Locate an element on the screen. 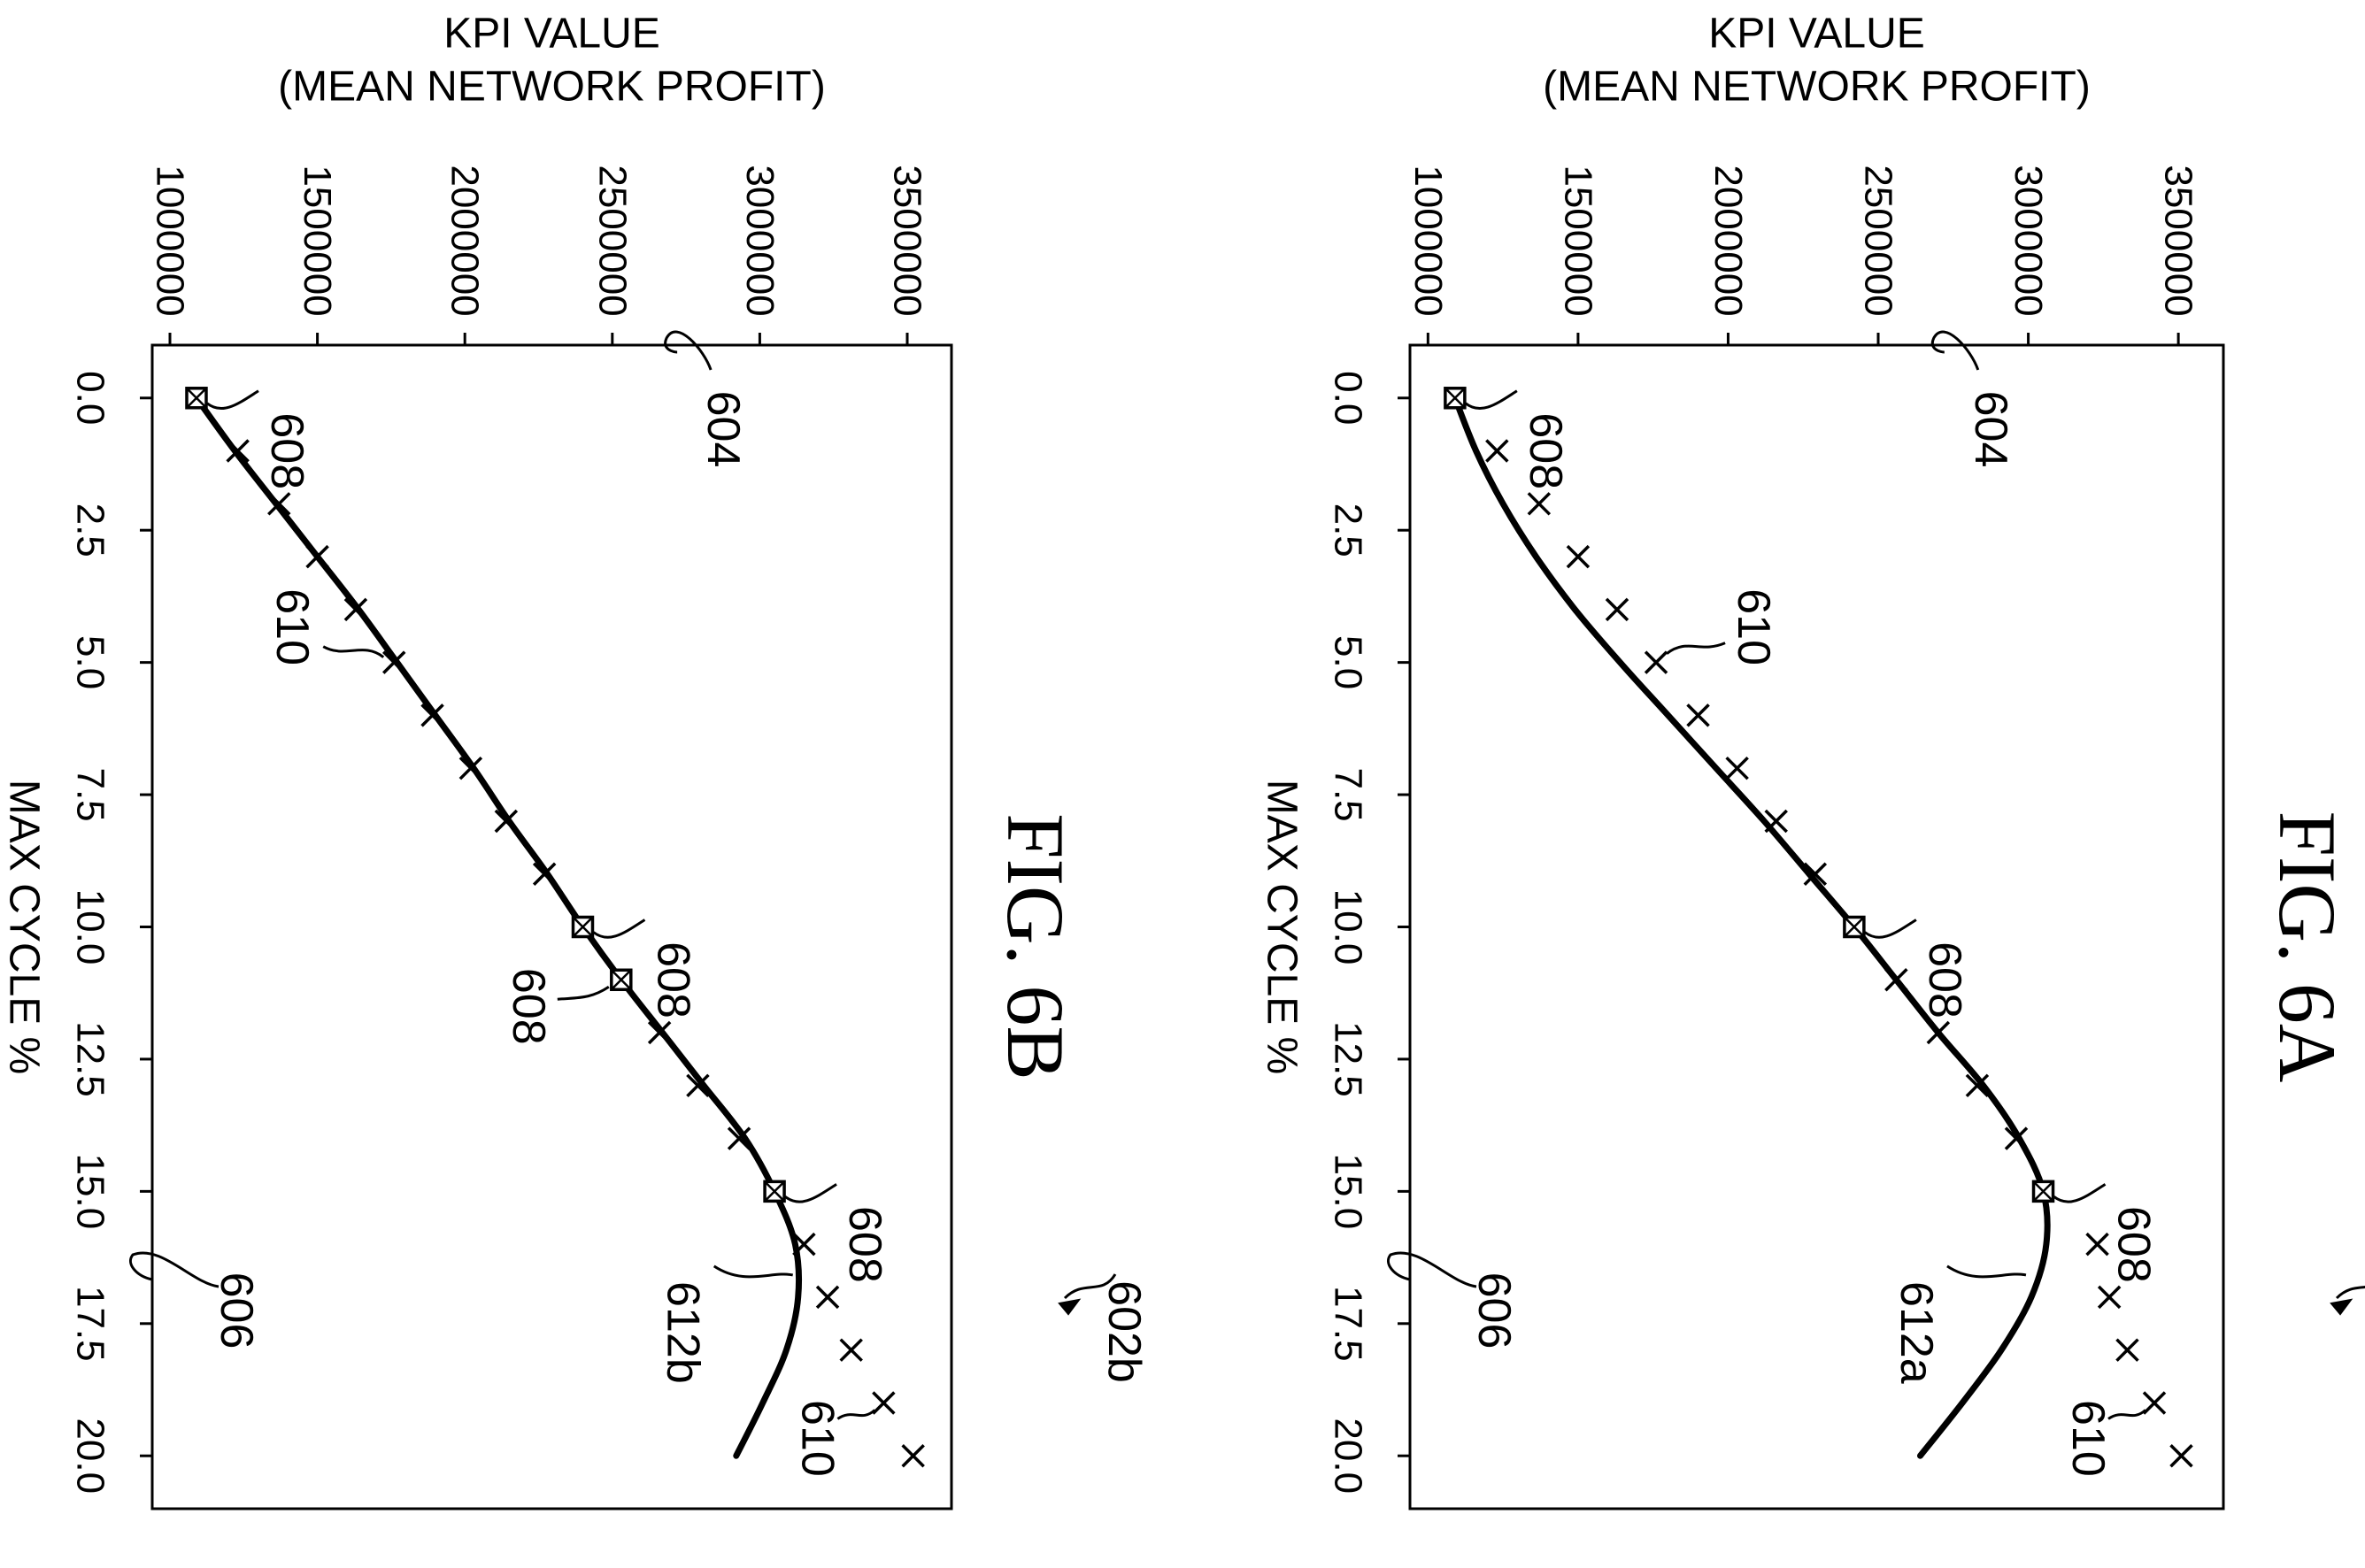 This screenshot has width=2365, height=1568. x-tick-label: 17.5 is located at coordinates (1348, 1324).